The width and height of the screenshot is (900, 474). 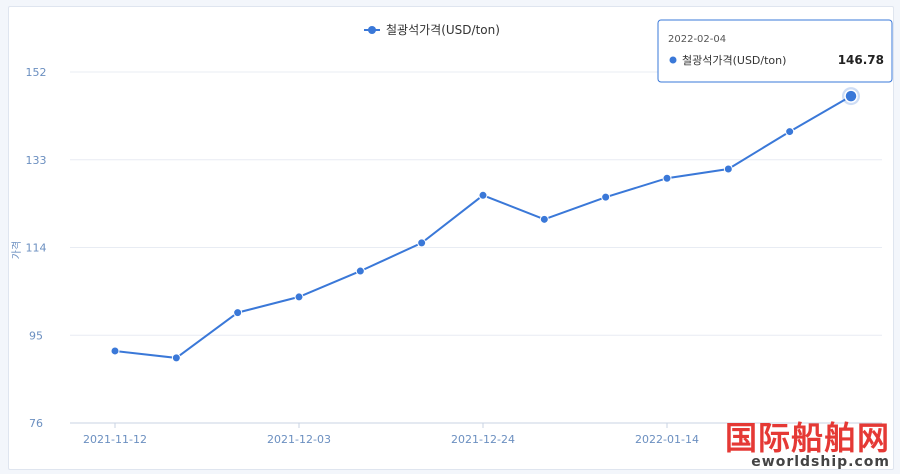 What do you see at coordinates (820, 462) in the screenshot?
I see `watermark-url: eworldship.com` at bounding box center [820, 462].